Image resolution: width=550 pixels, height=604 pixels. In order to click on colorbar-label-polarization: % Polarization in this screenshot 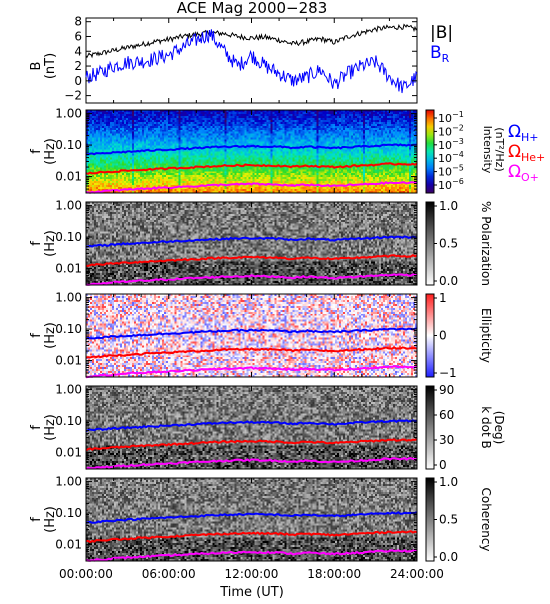, I will do `click(486, 243)`.